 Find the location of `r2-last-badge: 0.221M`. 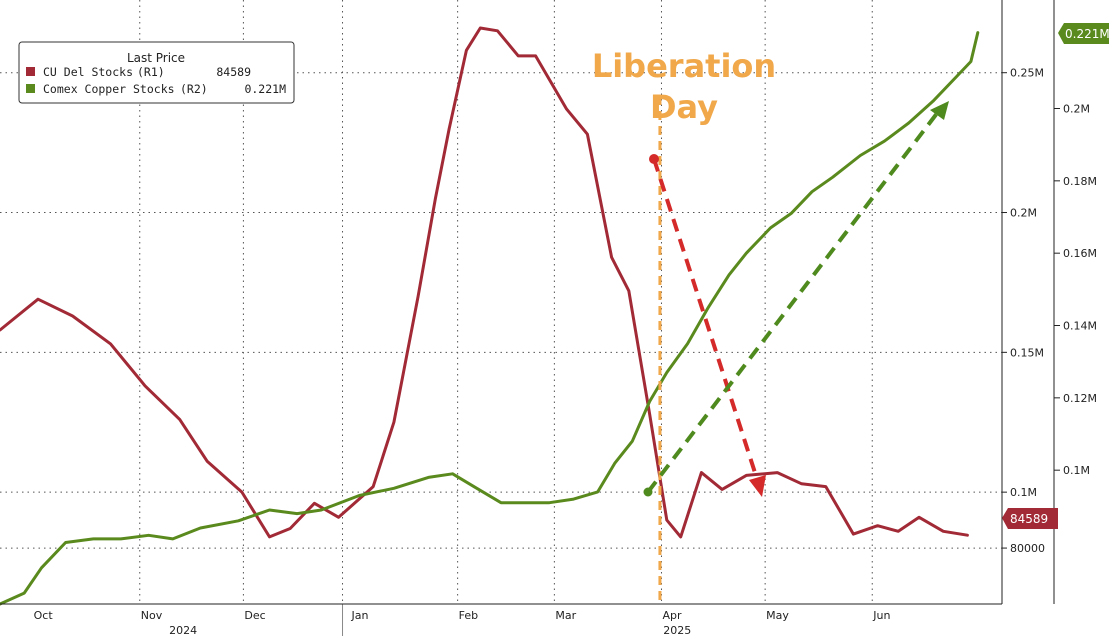

r2-last-badge: 0.221M is located at coordinates (1083, 33).